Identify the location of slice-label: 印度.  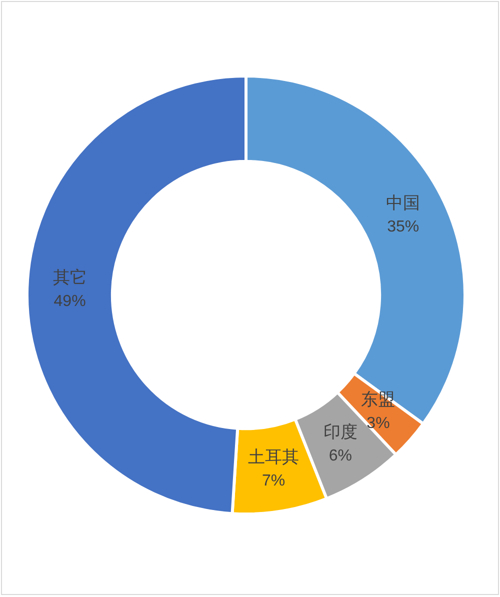
(340, 432).